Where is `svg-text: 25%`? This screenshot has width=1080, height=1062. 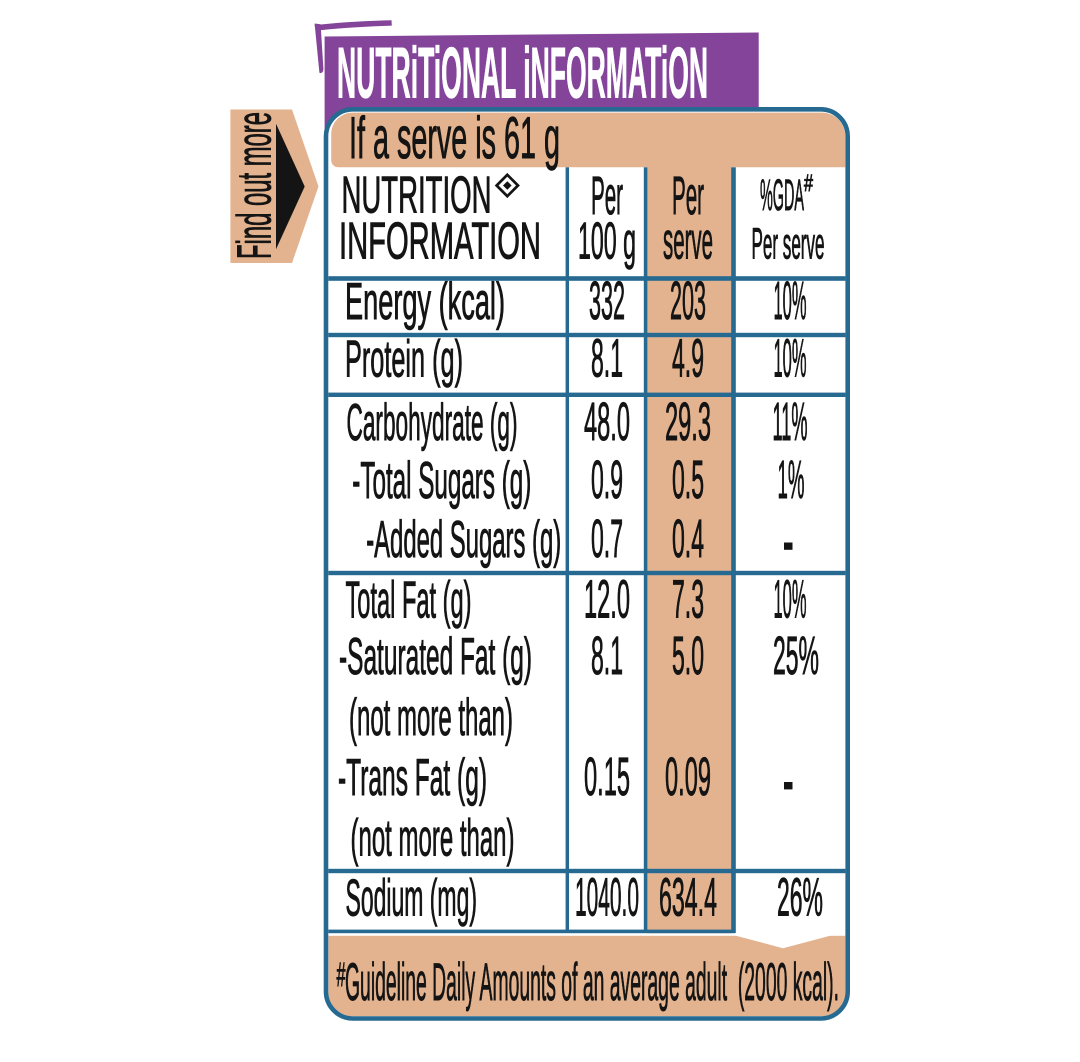
svg-text: 25% is located at coordinates (796, 656).